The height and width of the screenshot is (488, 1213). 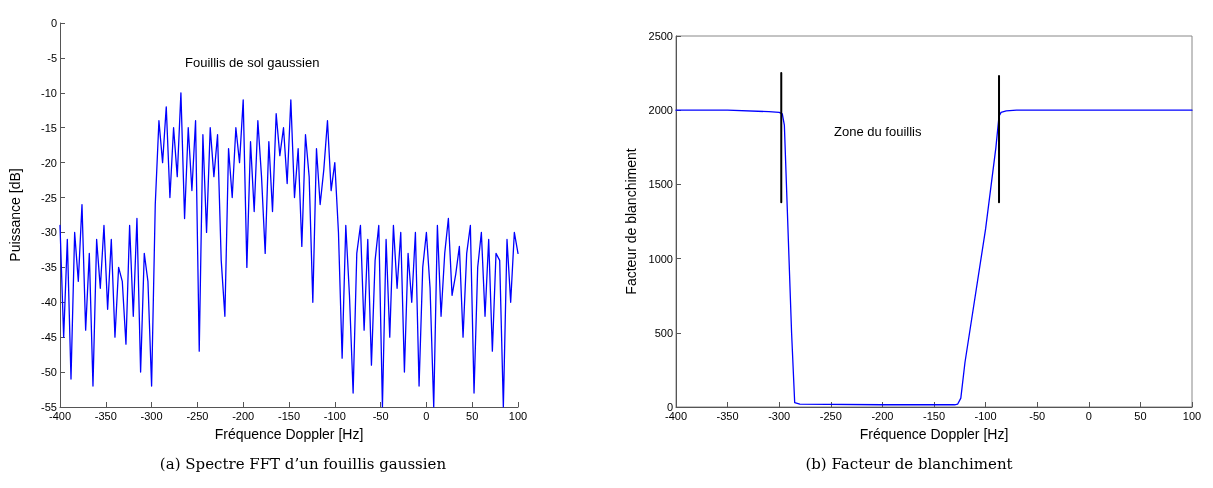 I want to click on annotation: Fouillis de sol gaussien, so click(x=252, y=62).